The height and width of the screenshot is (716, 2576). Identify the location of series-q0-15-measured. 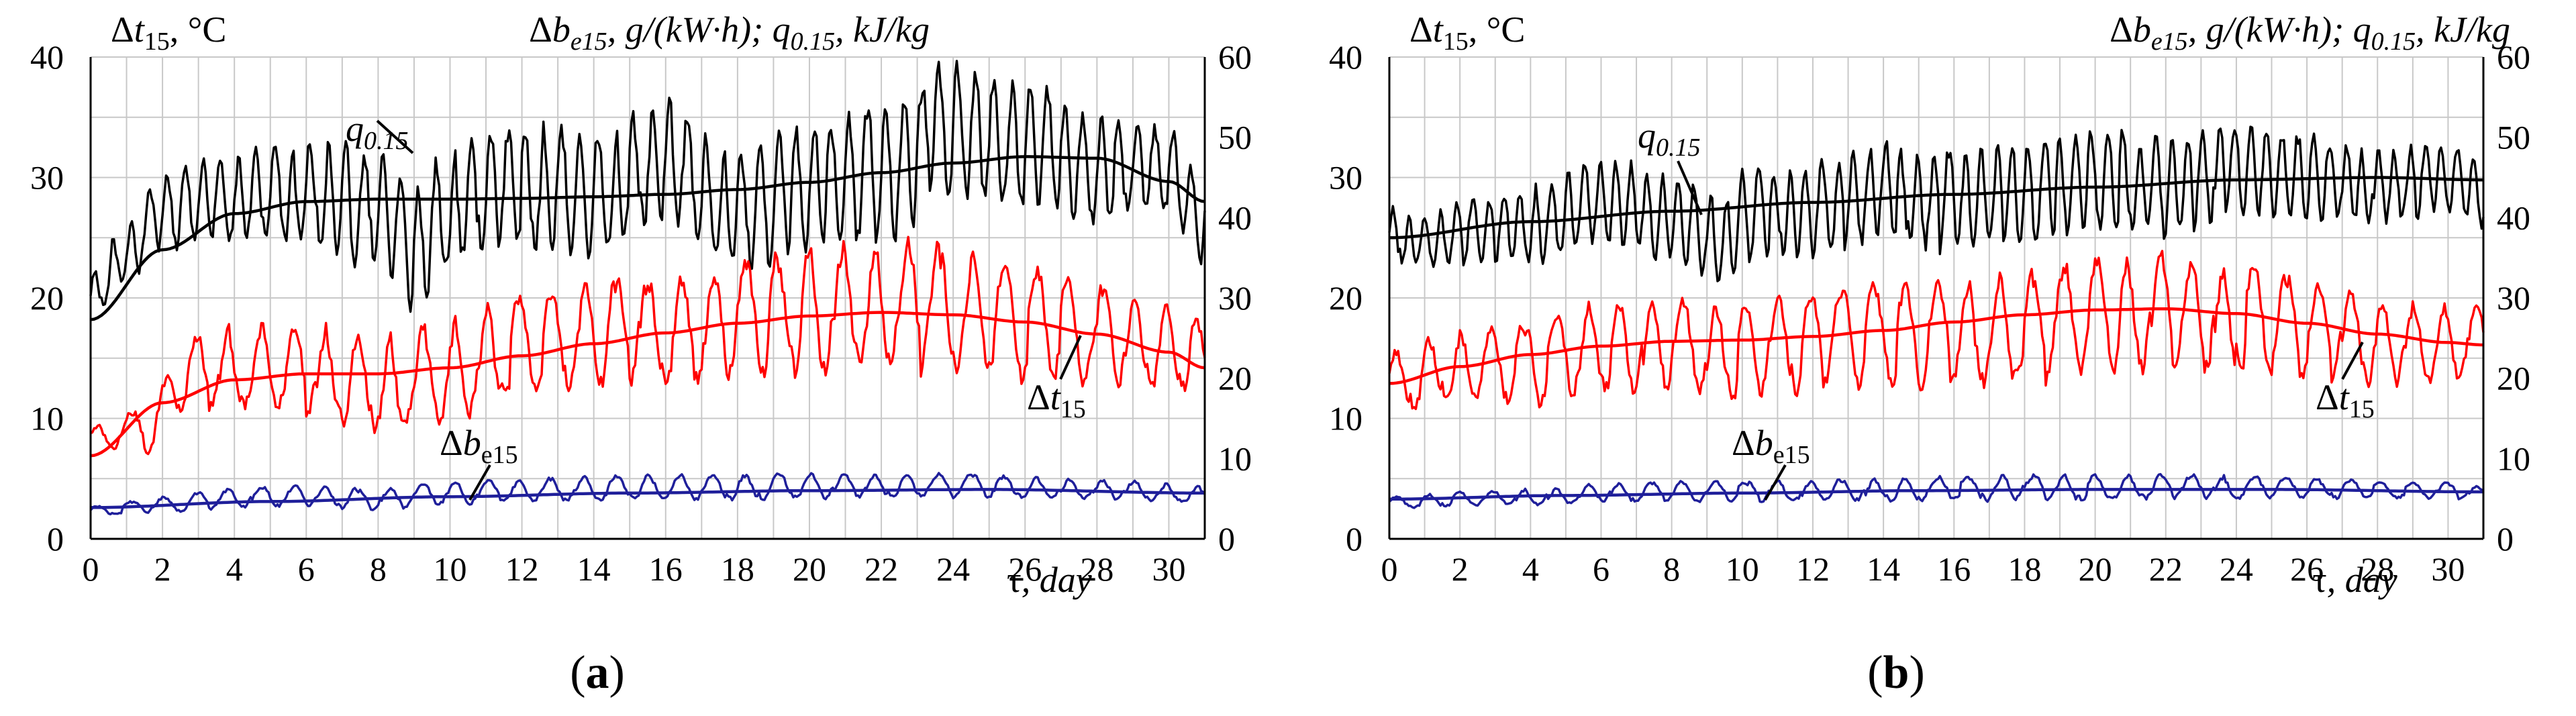
(1936, 204).